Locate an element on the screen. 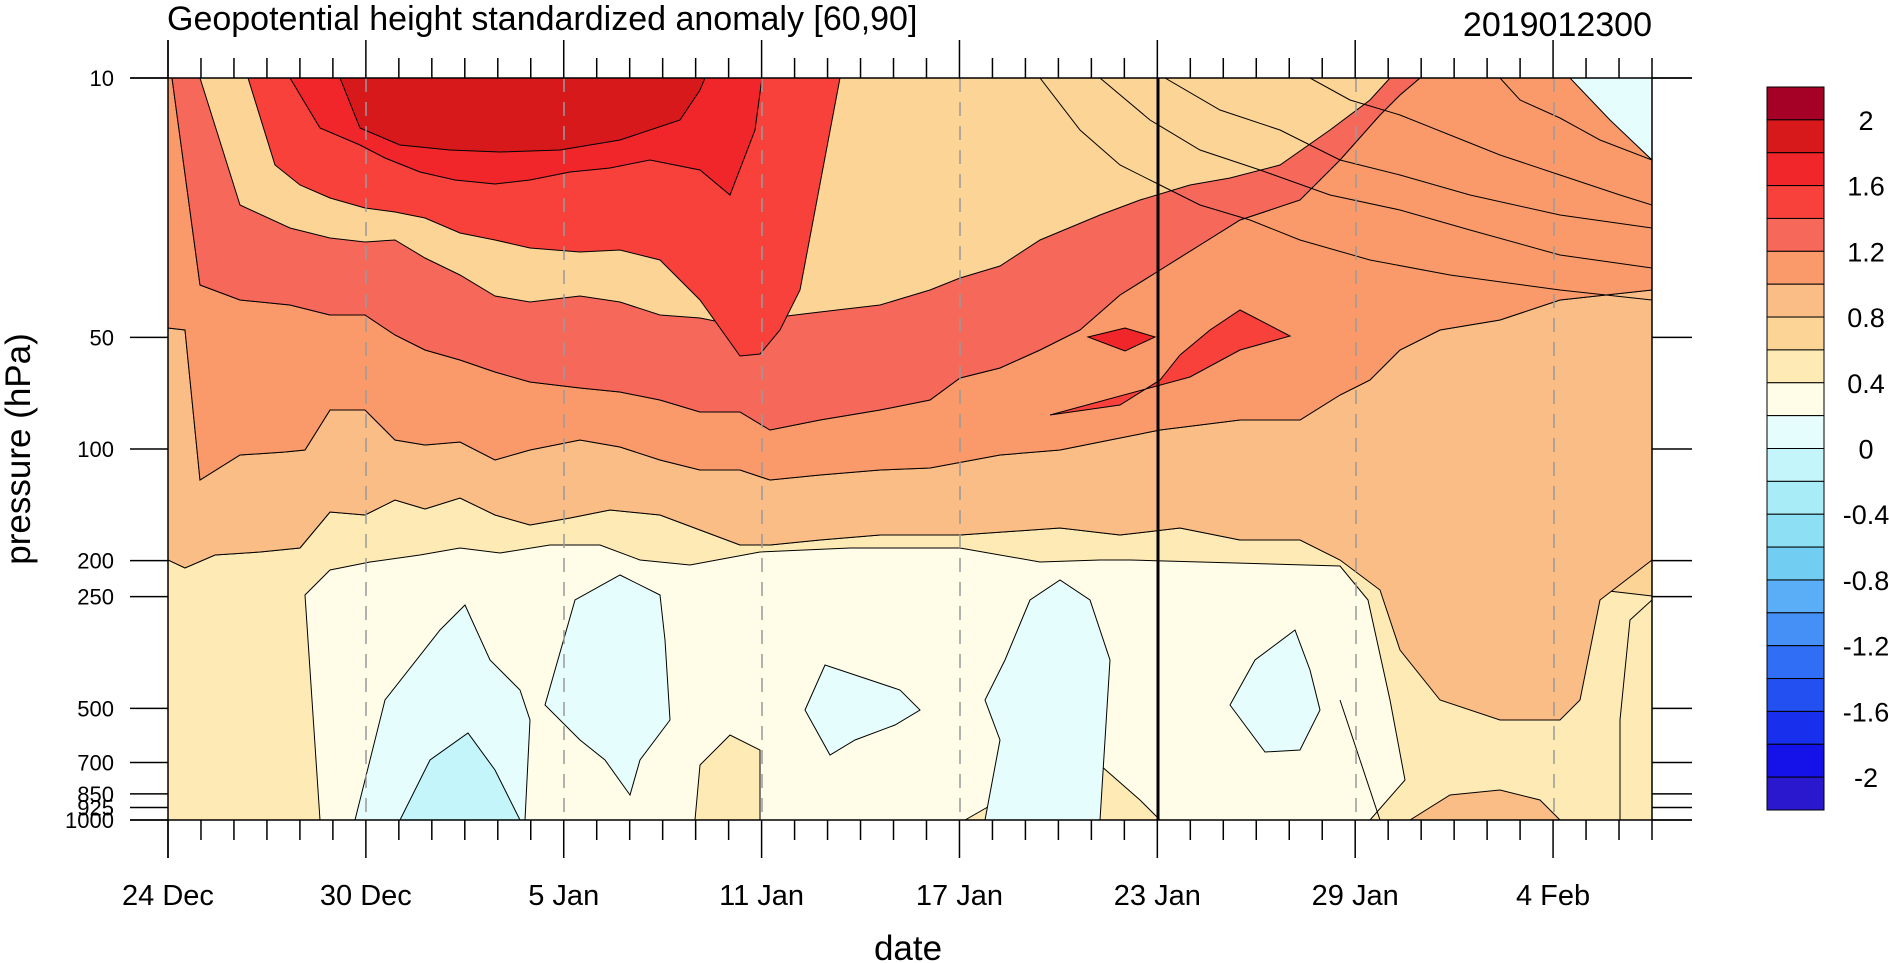 The image size is (1889, 963). colorbar-label: 1.6 is located at coordinates (1866, 187).